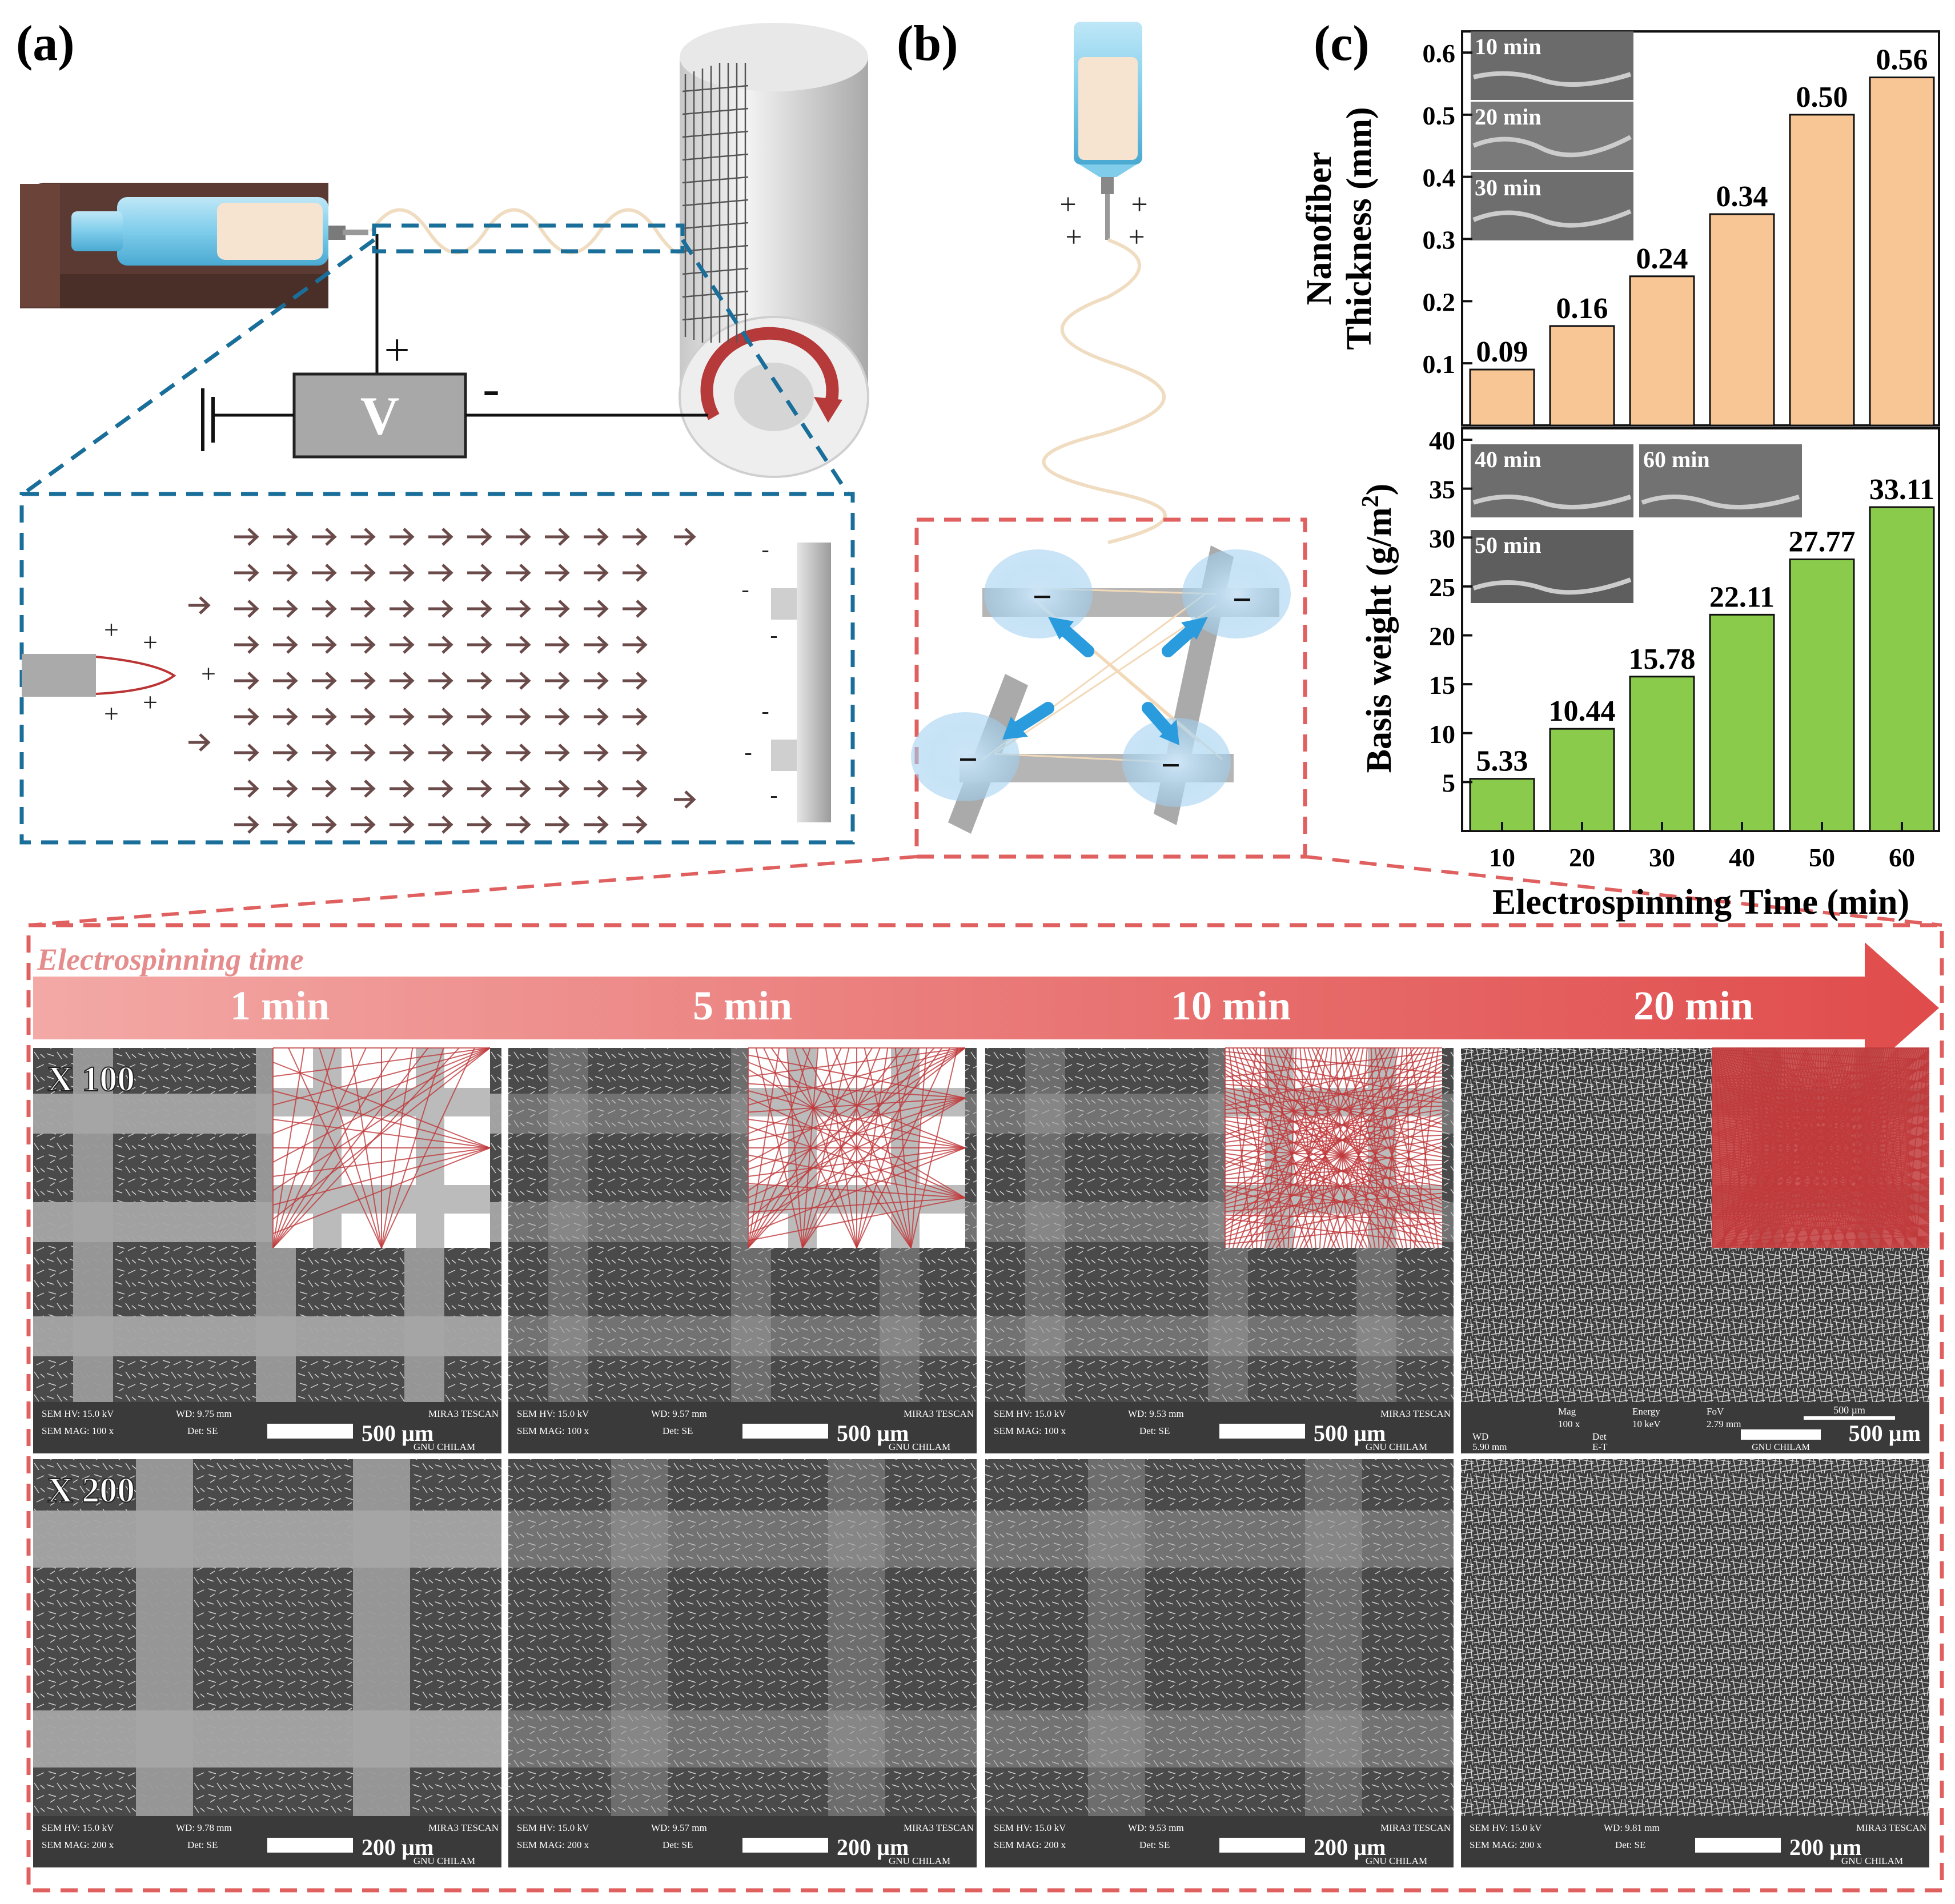 The height and width of the screenshot is (1904, 1955). I want to click on sem-info-text: 500 µm, so click(1849, 1410).